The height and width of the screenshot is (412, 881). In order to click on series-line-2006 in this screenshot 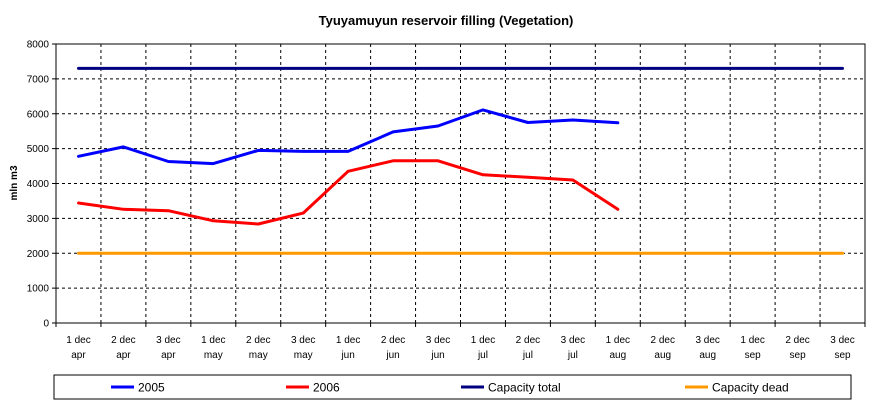, I will do `click(348, 192)`.